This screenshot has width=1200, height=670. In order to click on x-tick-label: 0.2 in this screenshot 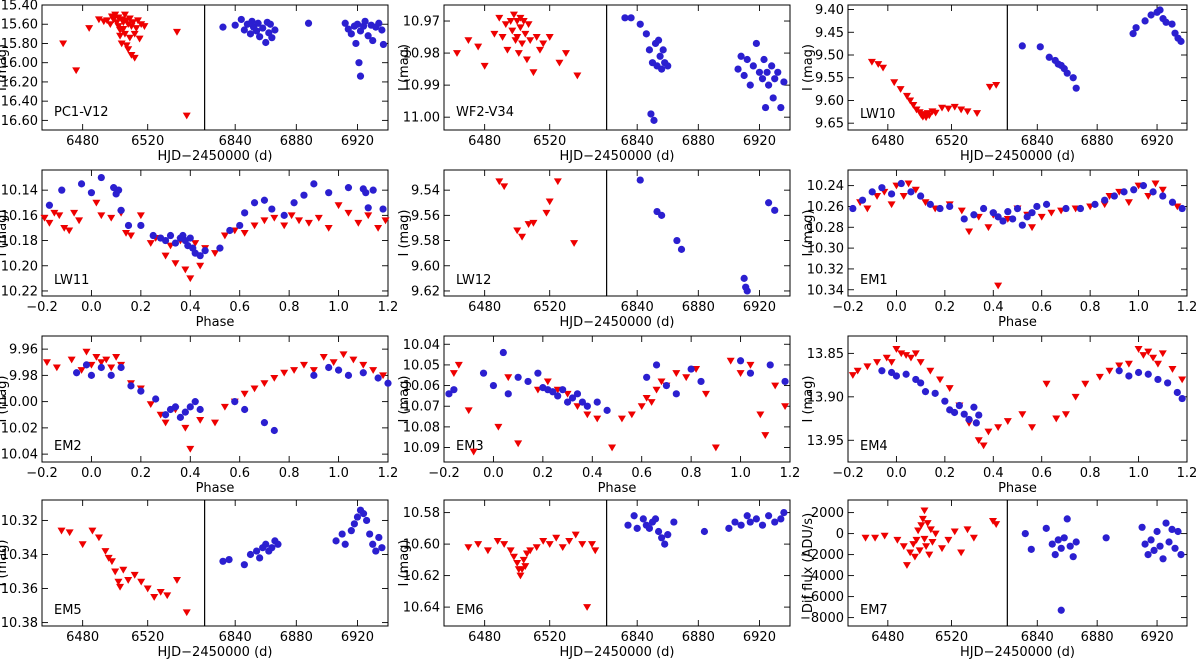, I will do `click(945, 473)`.